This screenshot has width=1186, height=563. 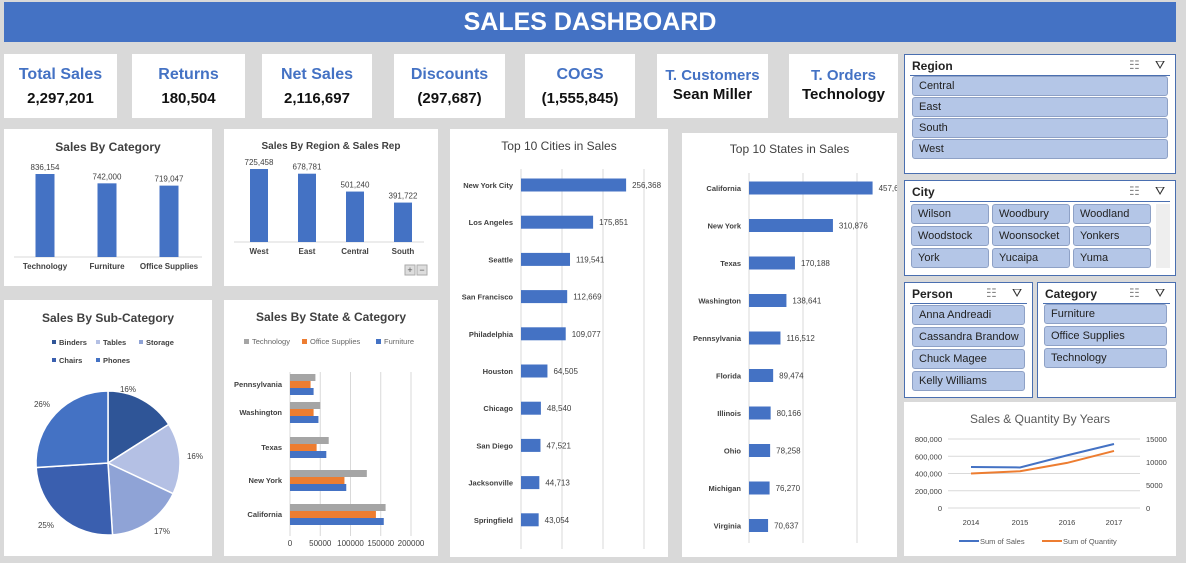 I want to click on slicer-item: Kelly Williams, so click(x=968, y=381).